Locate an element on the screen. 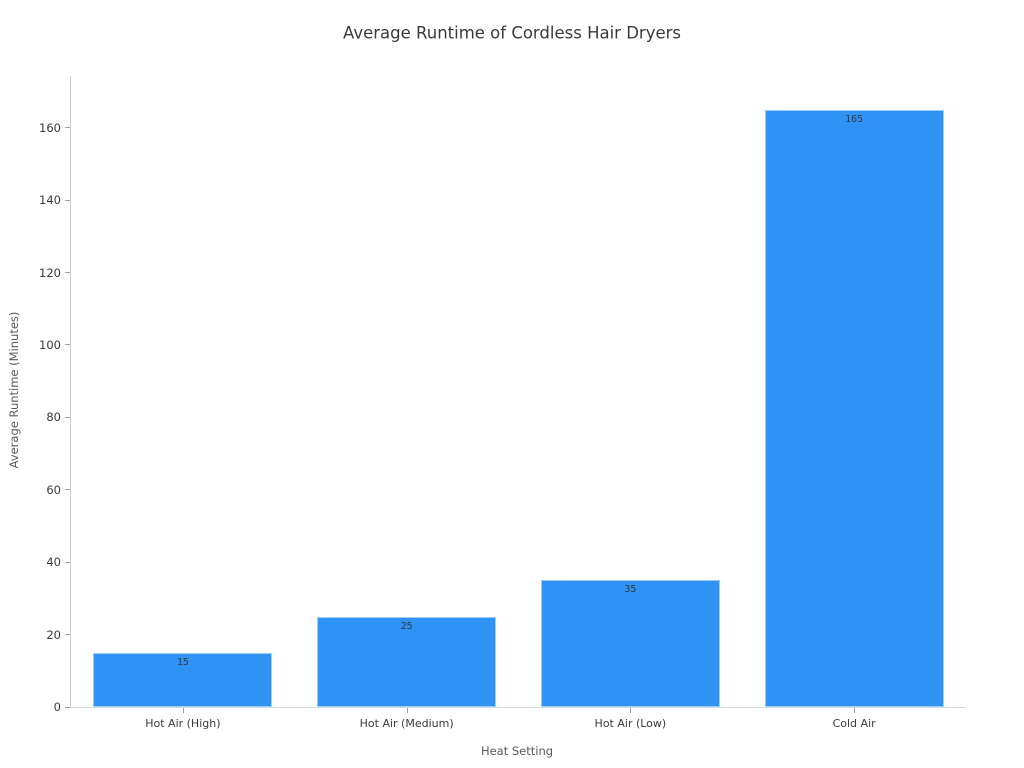 This screenshot has width=1024, height=768. y-tick-label: 160 is located at coordinates (50, 127).